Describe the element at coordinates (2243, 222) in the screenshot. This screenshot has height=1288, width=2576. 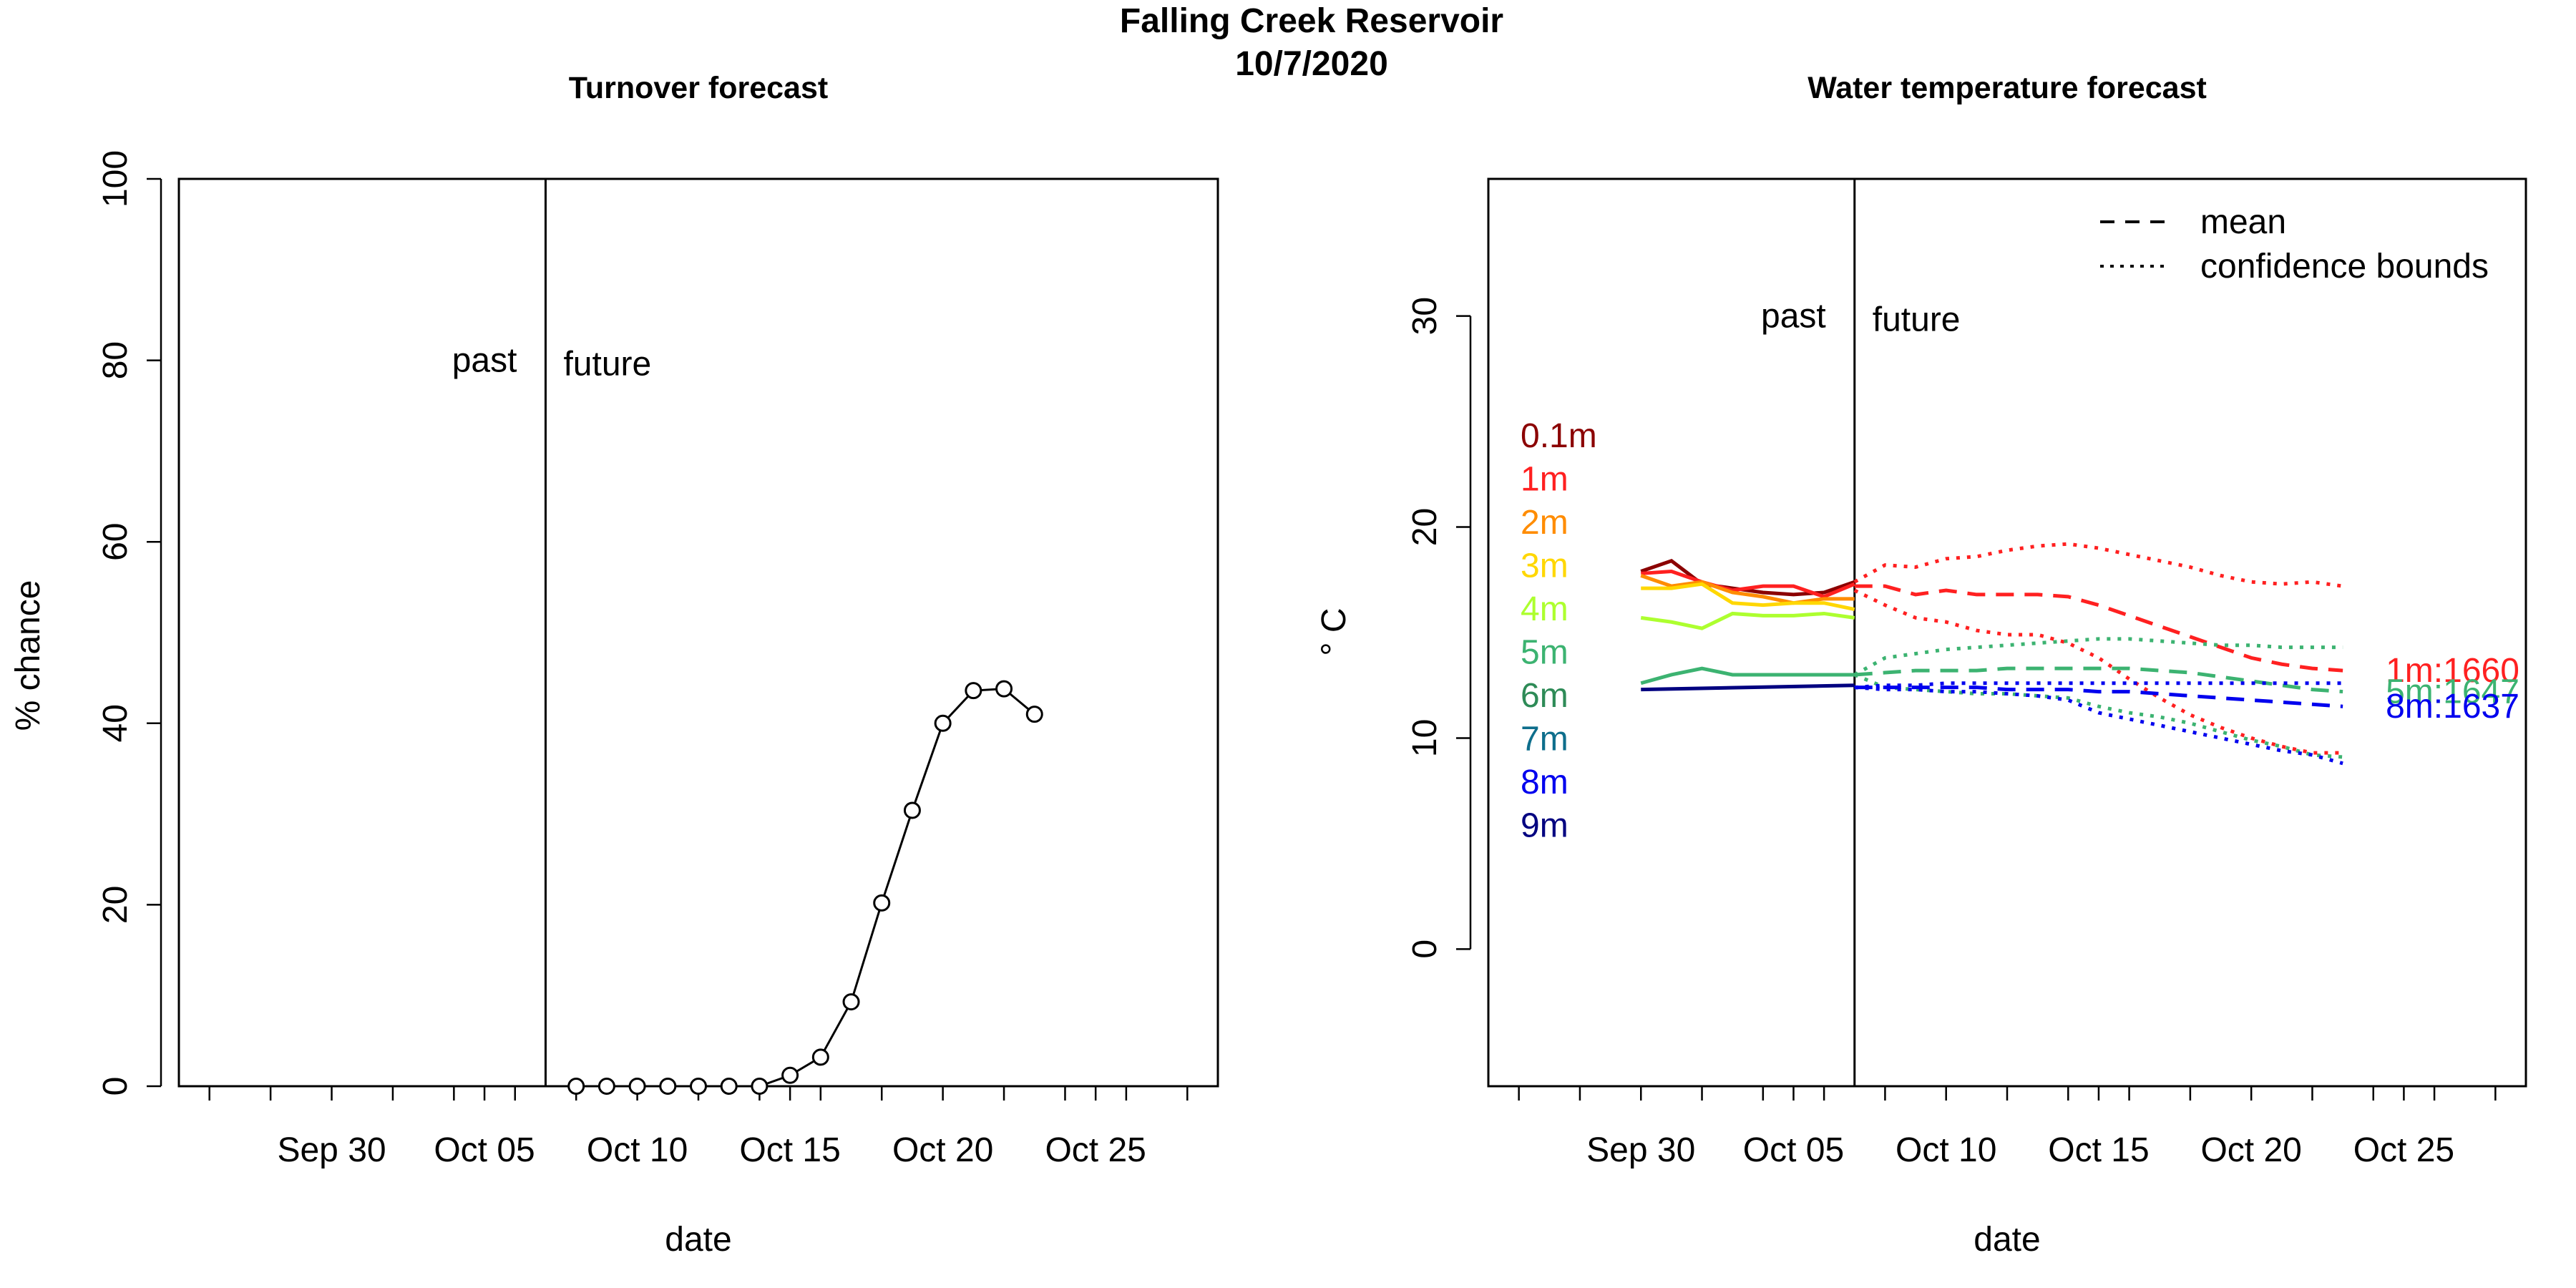
I see `legend-label: mean` at that location.